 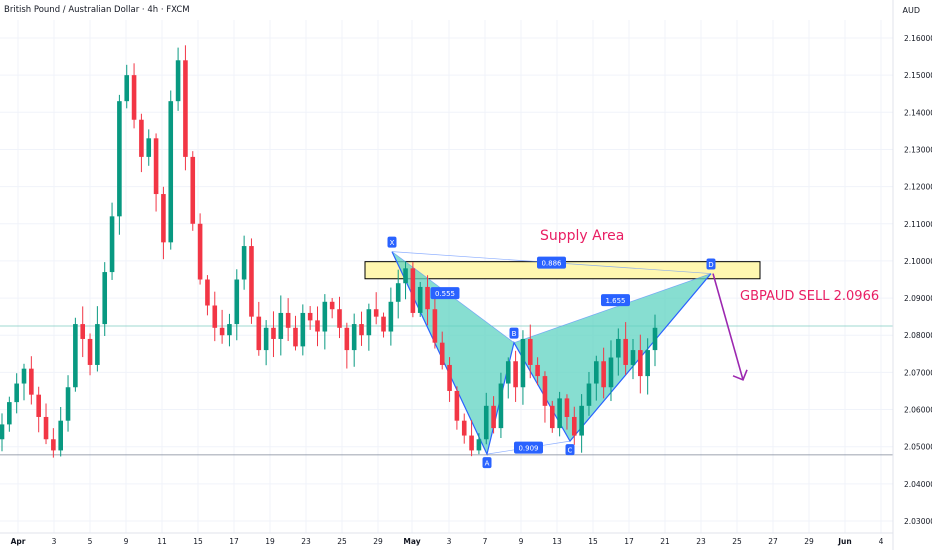 What do you see at coordinates (629, 541) in the screenshot?
I see `time-tick-label: 17` at bounding box center [629, 541].